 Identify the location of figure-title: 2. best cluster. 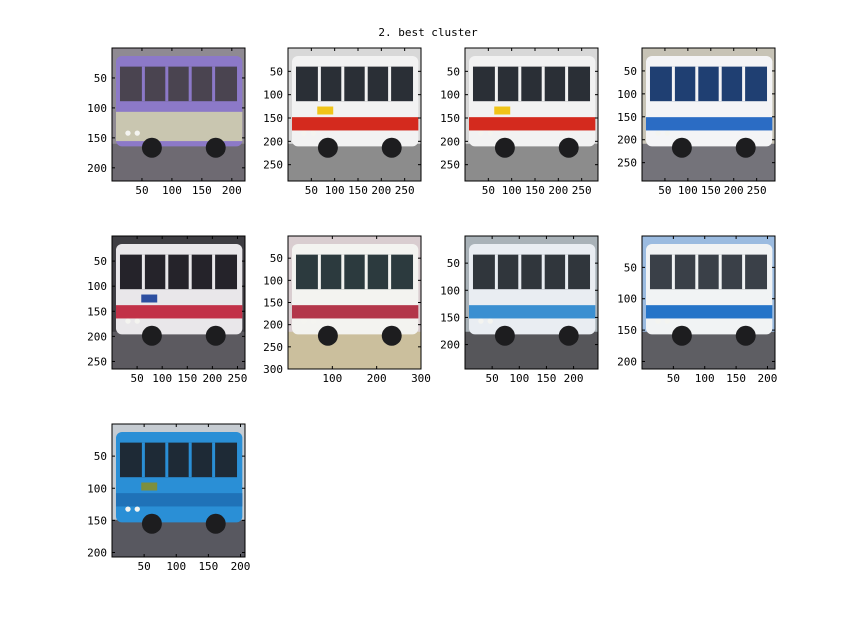
(428, 32).